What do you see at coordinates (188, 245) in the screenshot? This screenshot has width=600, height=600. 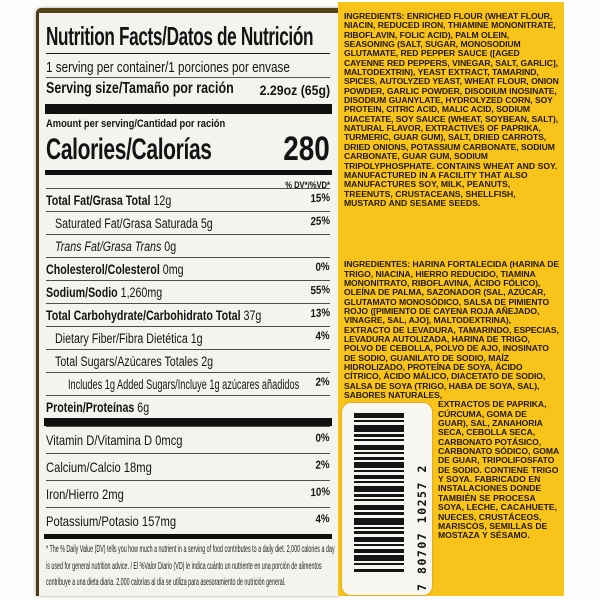 I see `nutrient-row-trans-fat: Trans Fat/Grasa Trans 0g` at bounding box center [188, 245].